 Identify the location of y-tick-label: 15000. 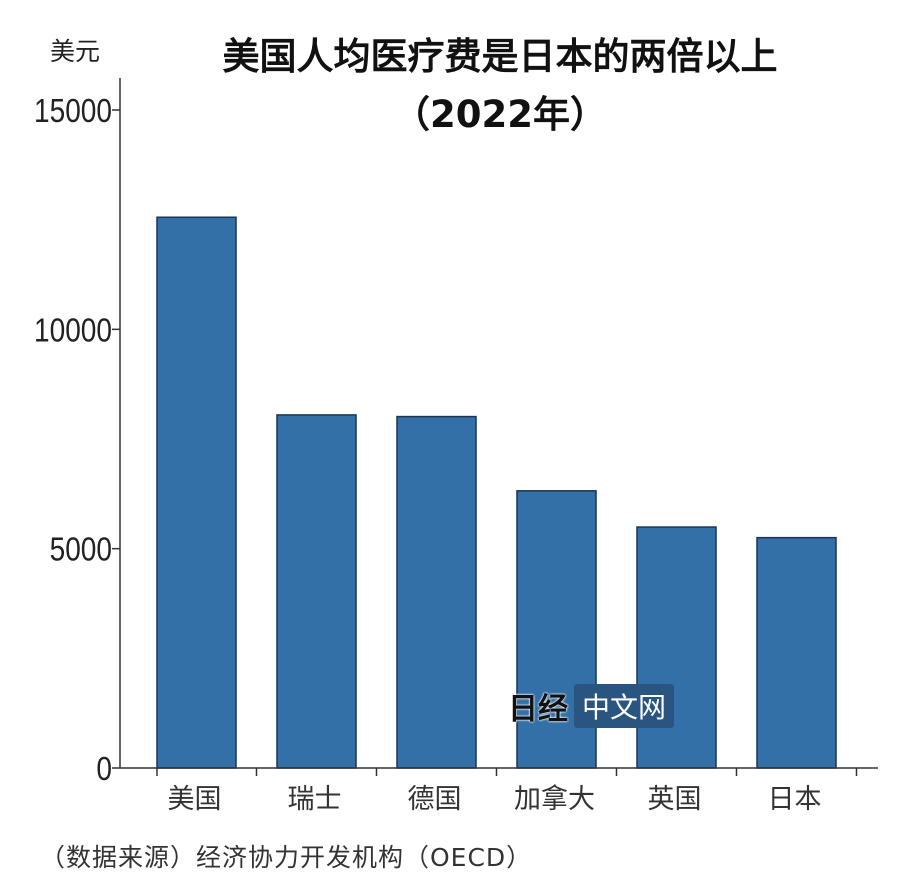
(73, 111).